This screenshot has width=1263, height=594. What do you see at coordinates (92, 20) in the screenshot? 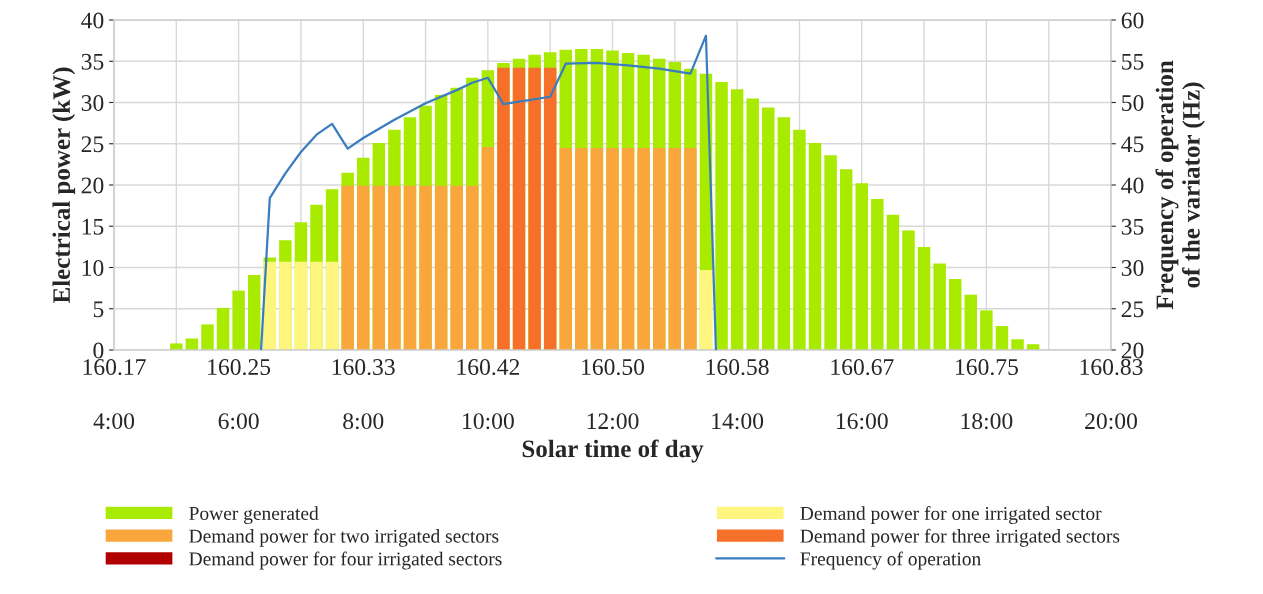
I see `y-tick-label: 40` at bounding box center [92, 20].